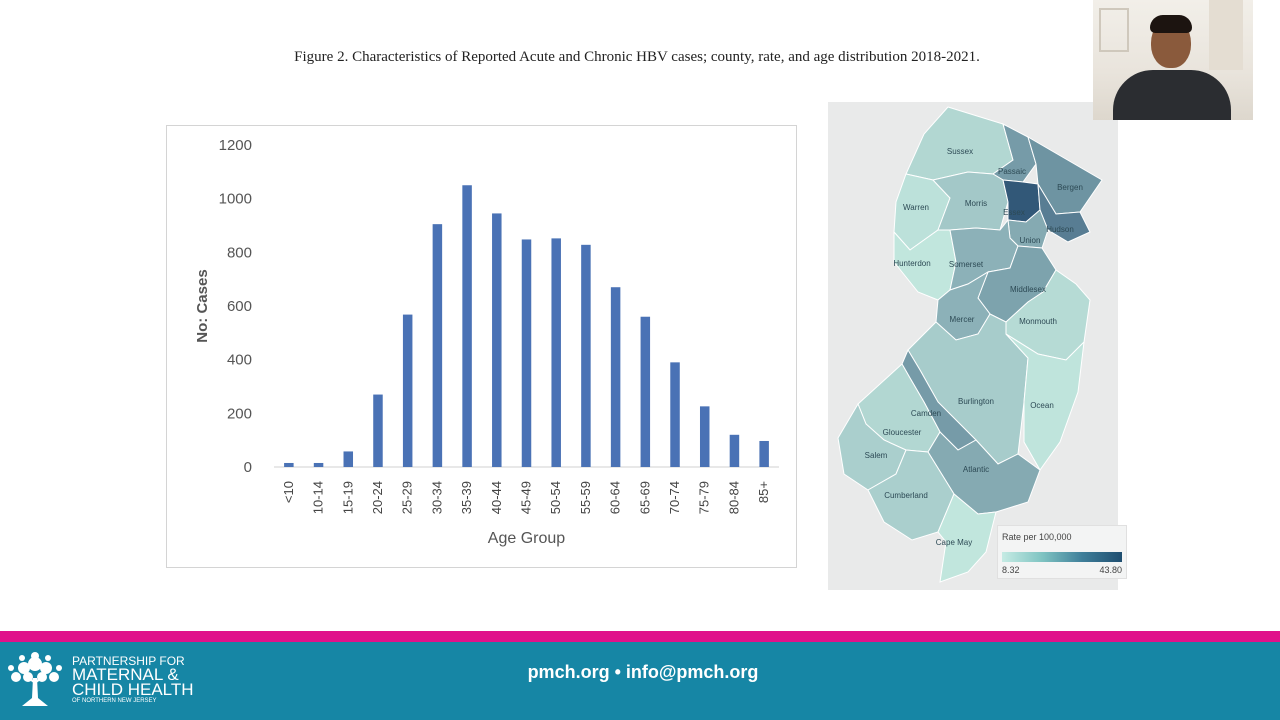  What do you see at coordinates (125, 674) in the screenshot?
I see `logo-line-2: MATERNAL &` at bounding box center [125, 674].